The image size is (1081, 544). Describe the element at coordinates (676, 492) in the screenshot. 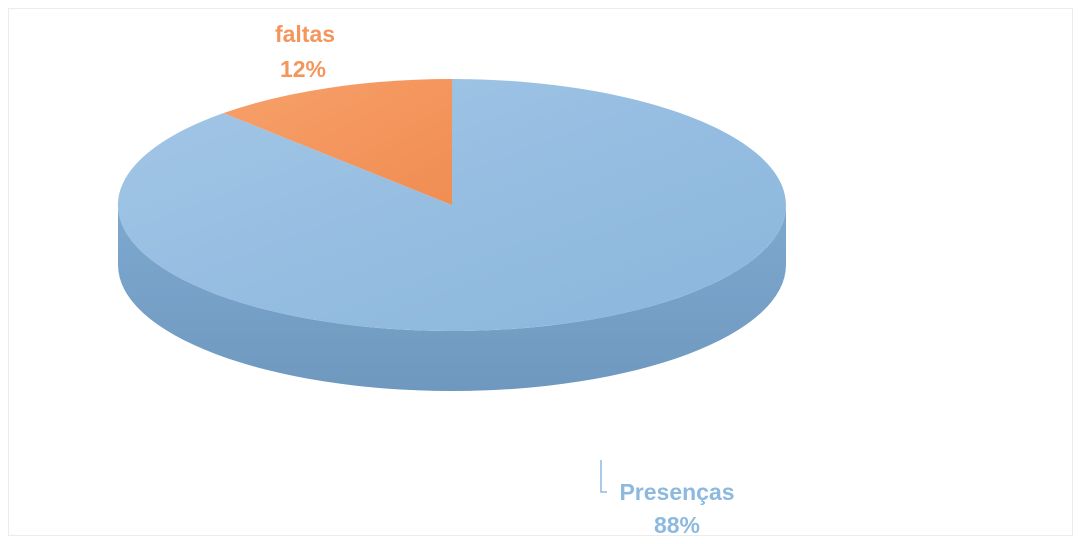

I see `presencas-category-label: Presenças` at that location.